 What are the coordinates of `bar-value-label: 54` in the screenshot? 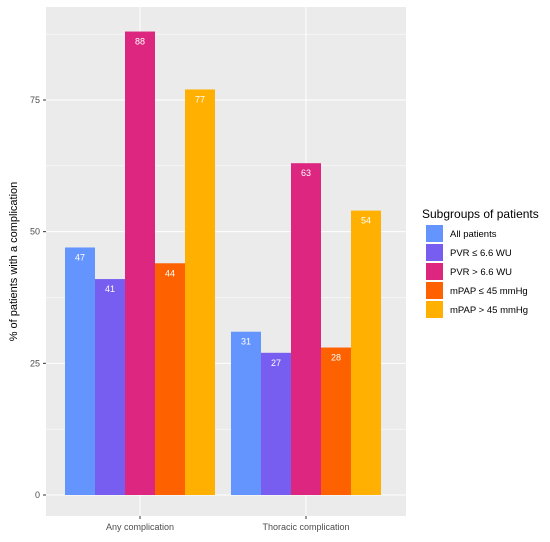 It's located at (366, 221).